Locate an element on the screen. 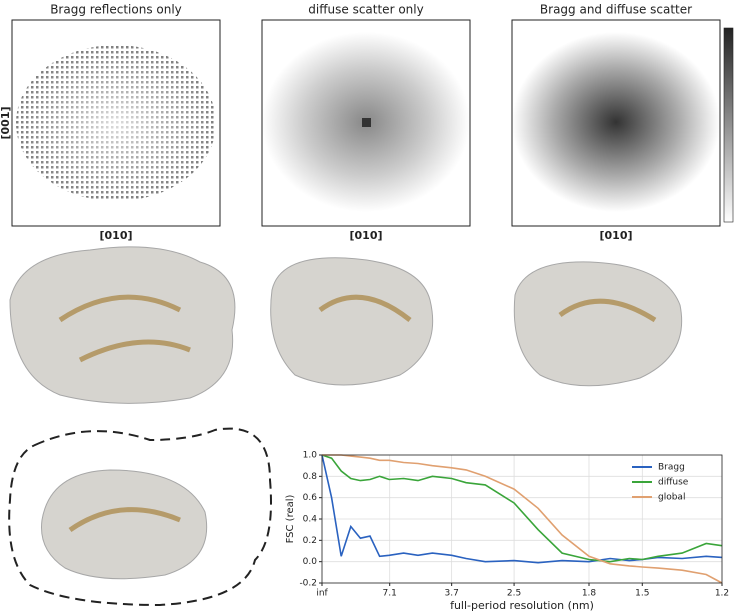 The width and height of the screenshot is (735, 616). y-axis-label: FSC (real) is located at coordinates (290, 518).